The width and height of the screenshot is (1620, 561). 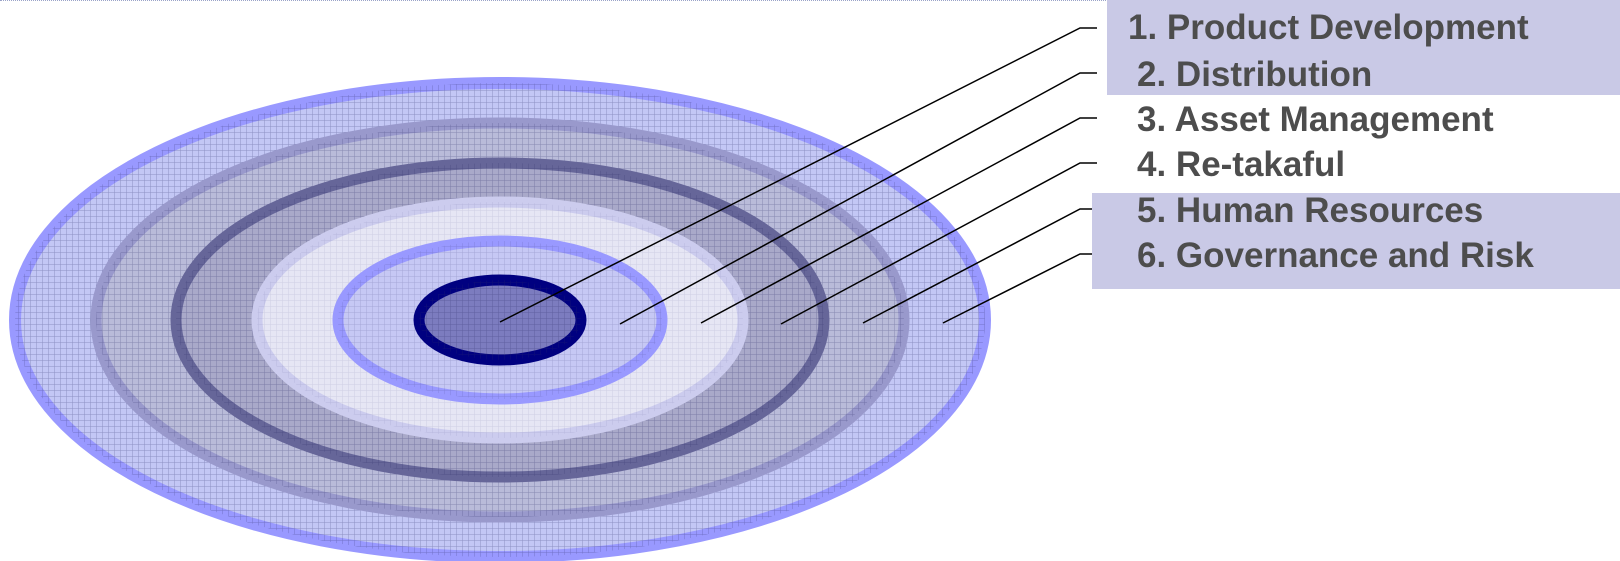 I want to click on ring-product-development, so click(x=500, y=320).